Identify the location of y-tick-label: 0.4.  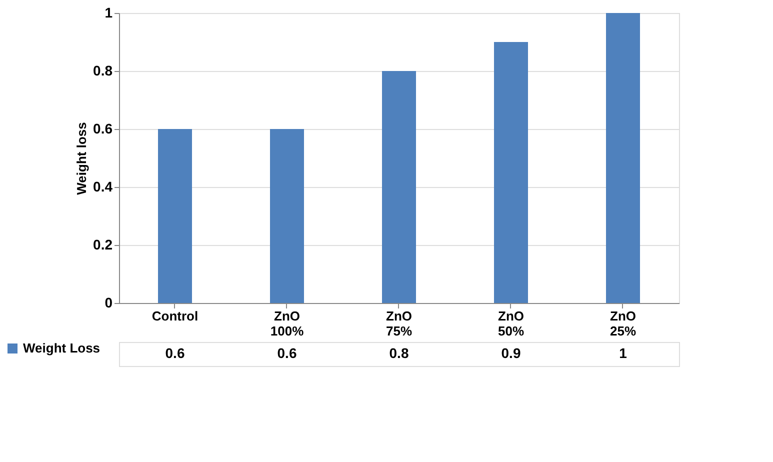
(103, 186).